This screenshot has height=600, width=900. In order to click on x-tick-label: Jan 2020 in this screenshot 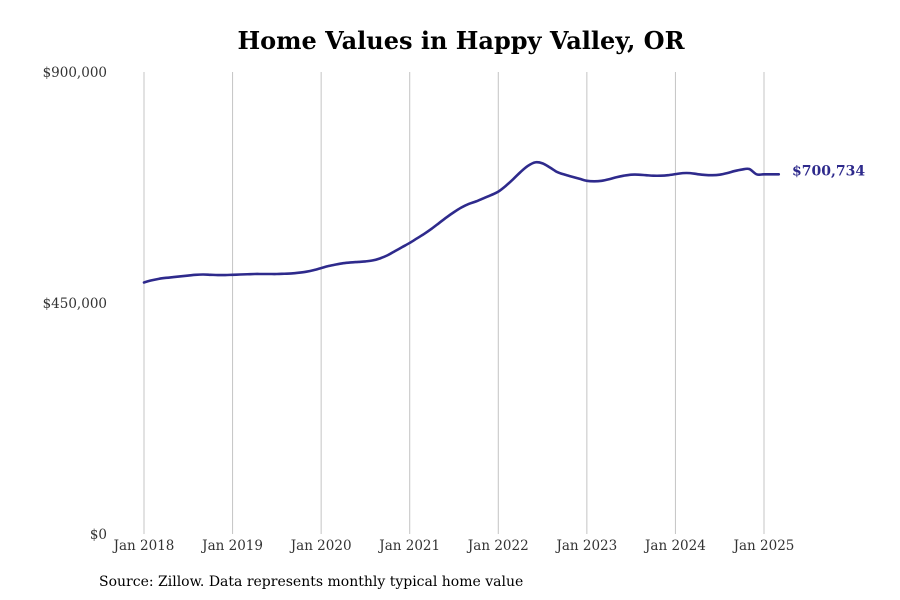, I will do `click(320, 546)`.